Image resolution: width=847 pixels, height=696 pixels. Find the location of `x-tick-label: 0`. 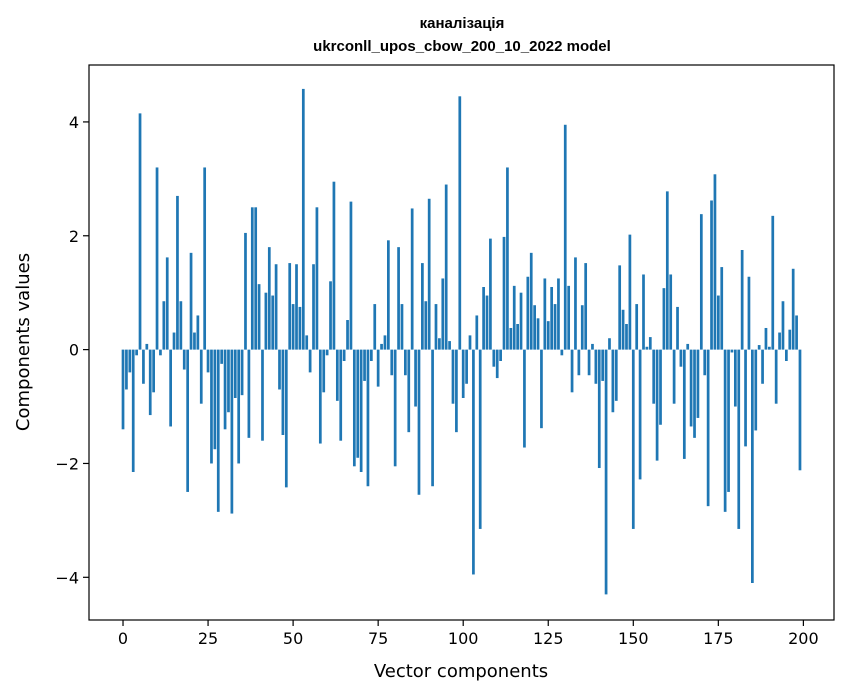

x-tick-label: 0 is located at coordinates (123, 638).